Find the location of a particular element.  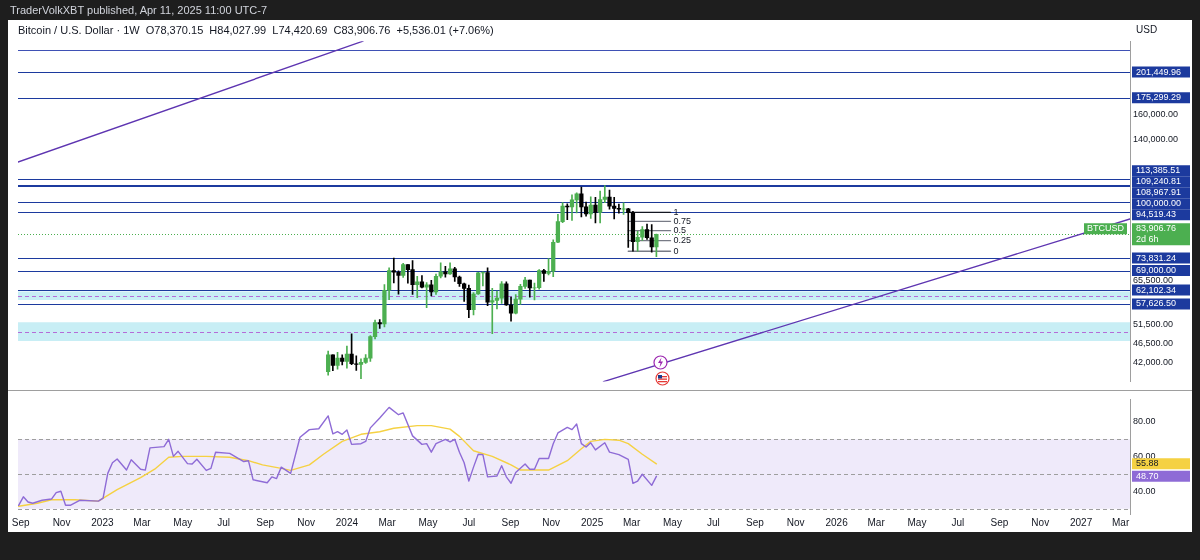

ref-line-label: 201,449.96 is located at coordinates (1159, 71).